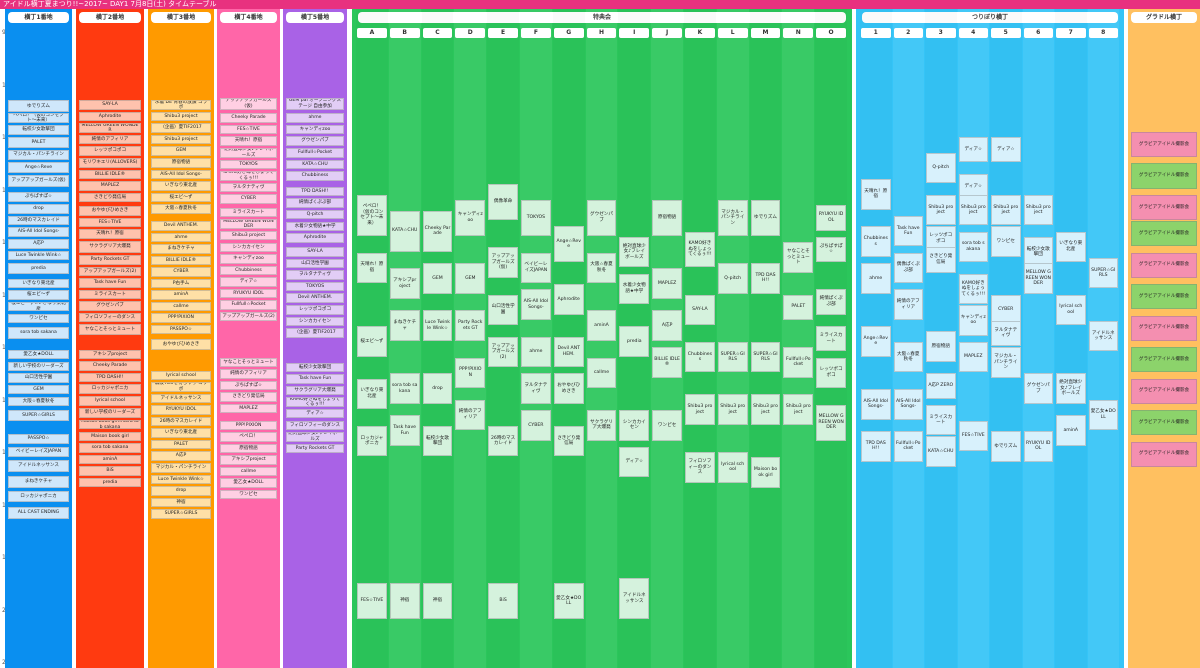 Image resolution: width=1200 pixels, height=668 pixels. Describe the element at coordinates (765, 278) in the screenshot. I see `toku-slot: TPD DASH!!` at that location.